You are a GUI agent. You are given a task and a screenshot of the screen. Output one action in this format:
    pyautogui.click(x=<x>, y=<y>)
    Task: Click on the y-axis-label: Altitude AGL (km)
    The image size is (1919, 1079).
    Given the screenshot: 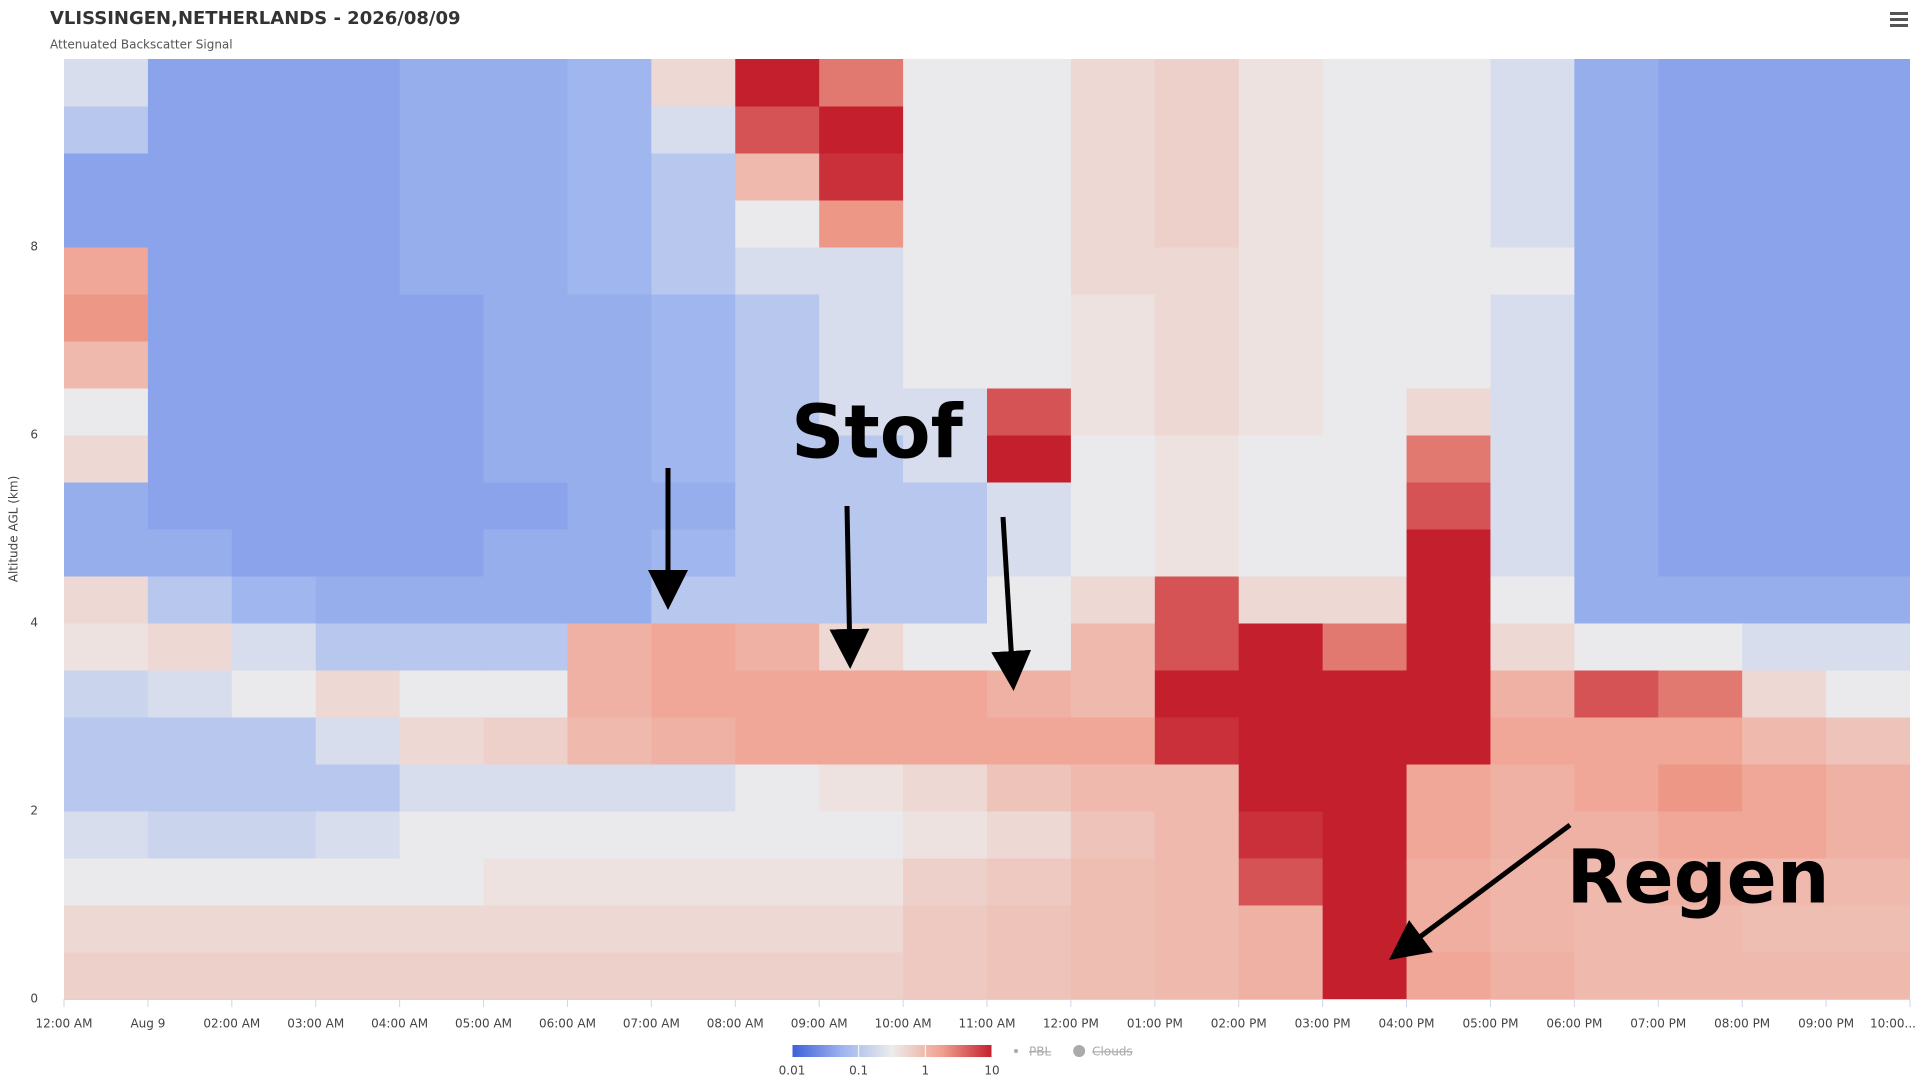 What is the action you would take?
    pyautogui.click(x=14, y=529)
    